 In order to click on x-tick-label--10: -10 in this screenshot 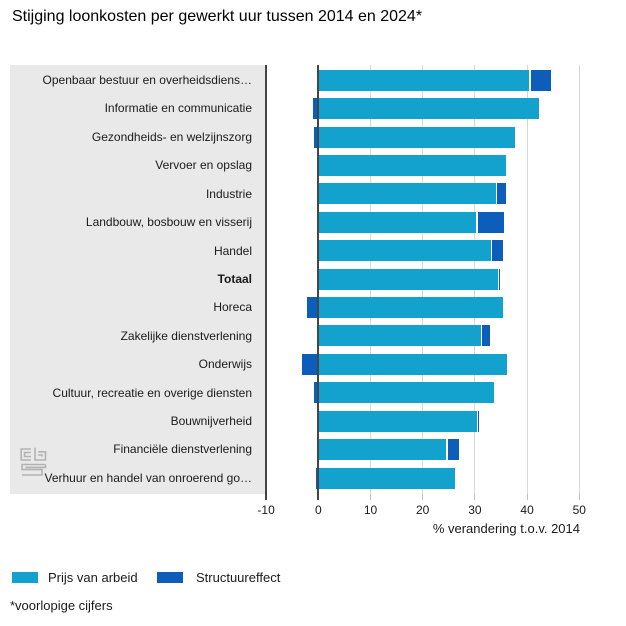, I will do `click(266, 510)`.